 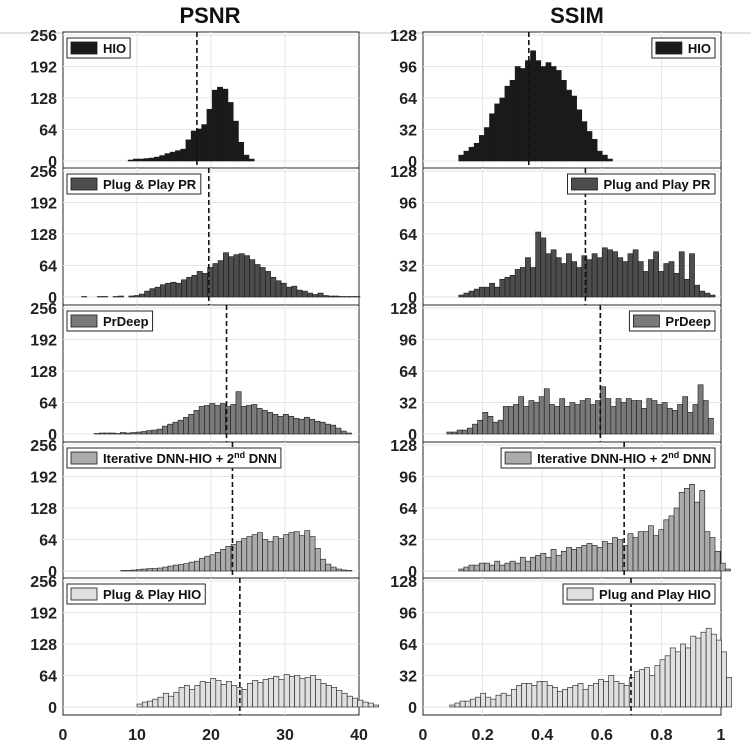 What do you see at coordinates (721, 733) in the screenshot?
I see `x-tick-label: 1` at bounding box center [721, 733].